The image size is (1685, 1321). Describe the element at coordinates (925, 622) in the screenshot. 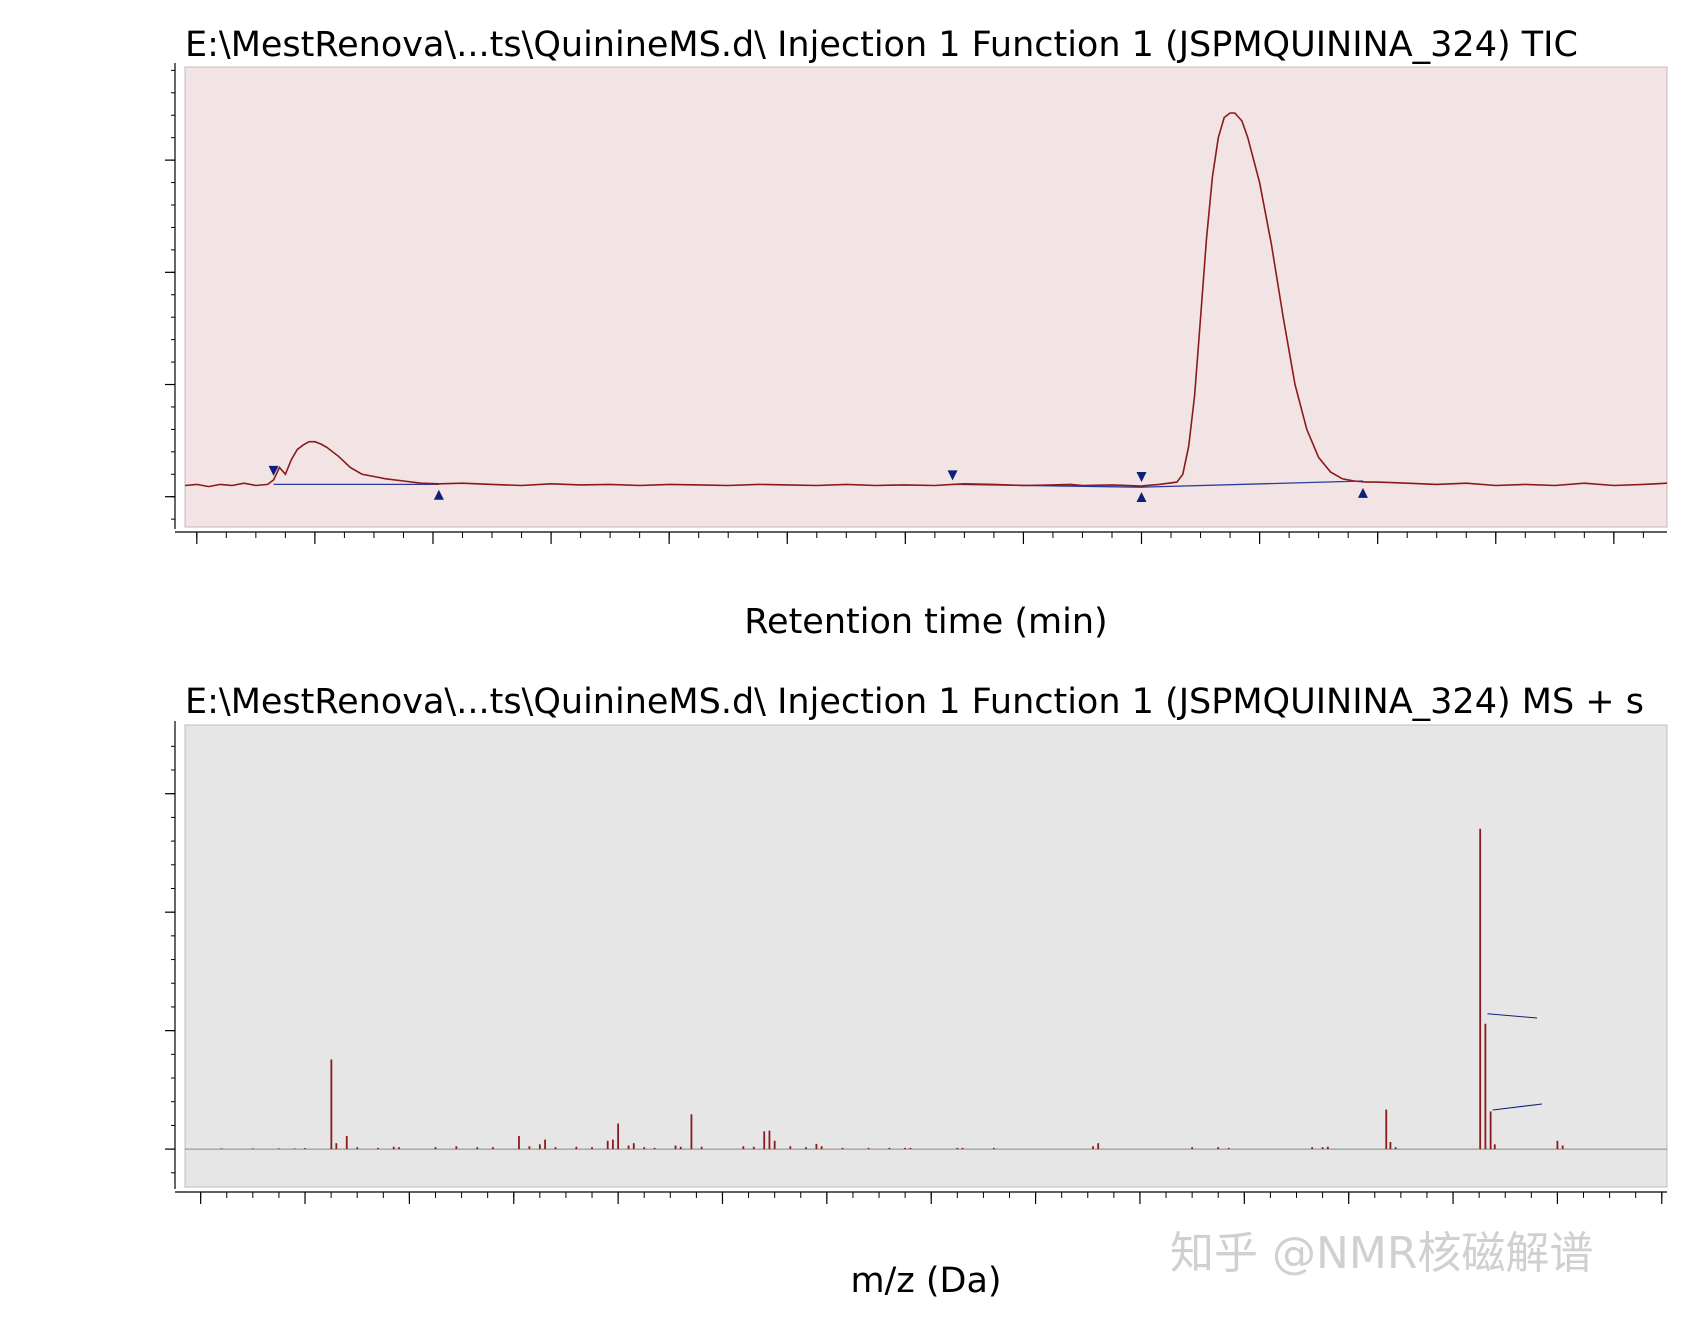

I see `tic-x-axis-label: Retention time (min)` at that location.